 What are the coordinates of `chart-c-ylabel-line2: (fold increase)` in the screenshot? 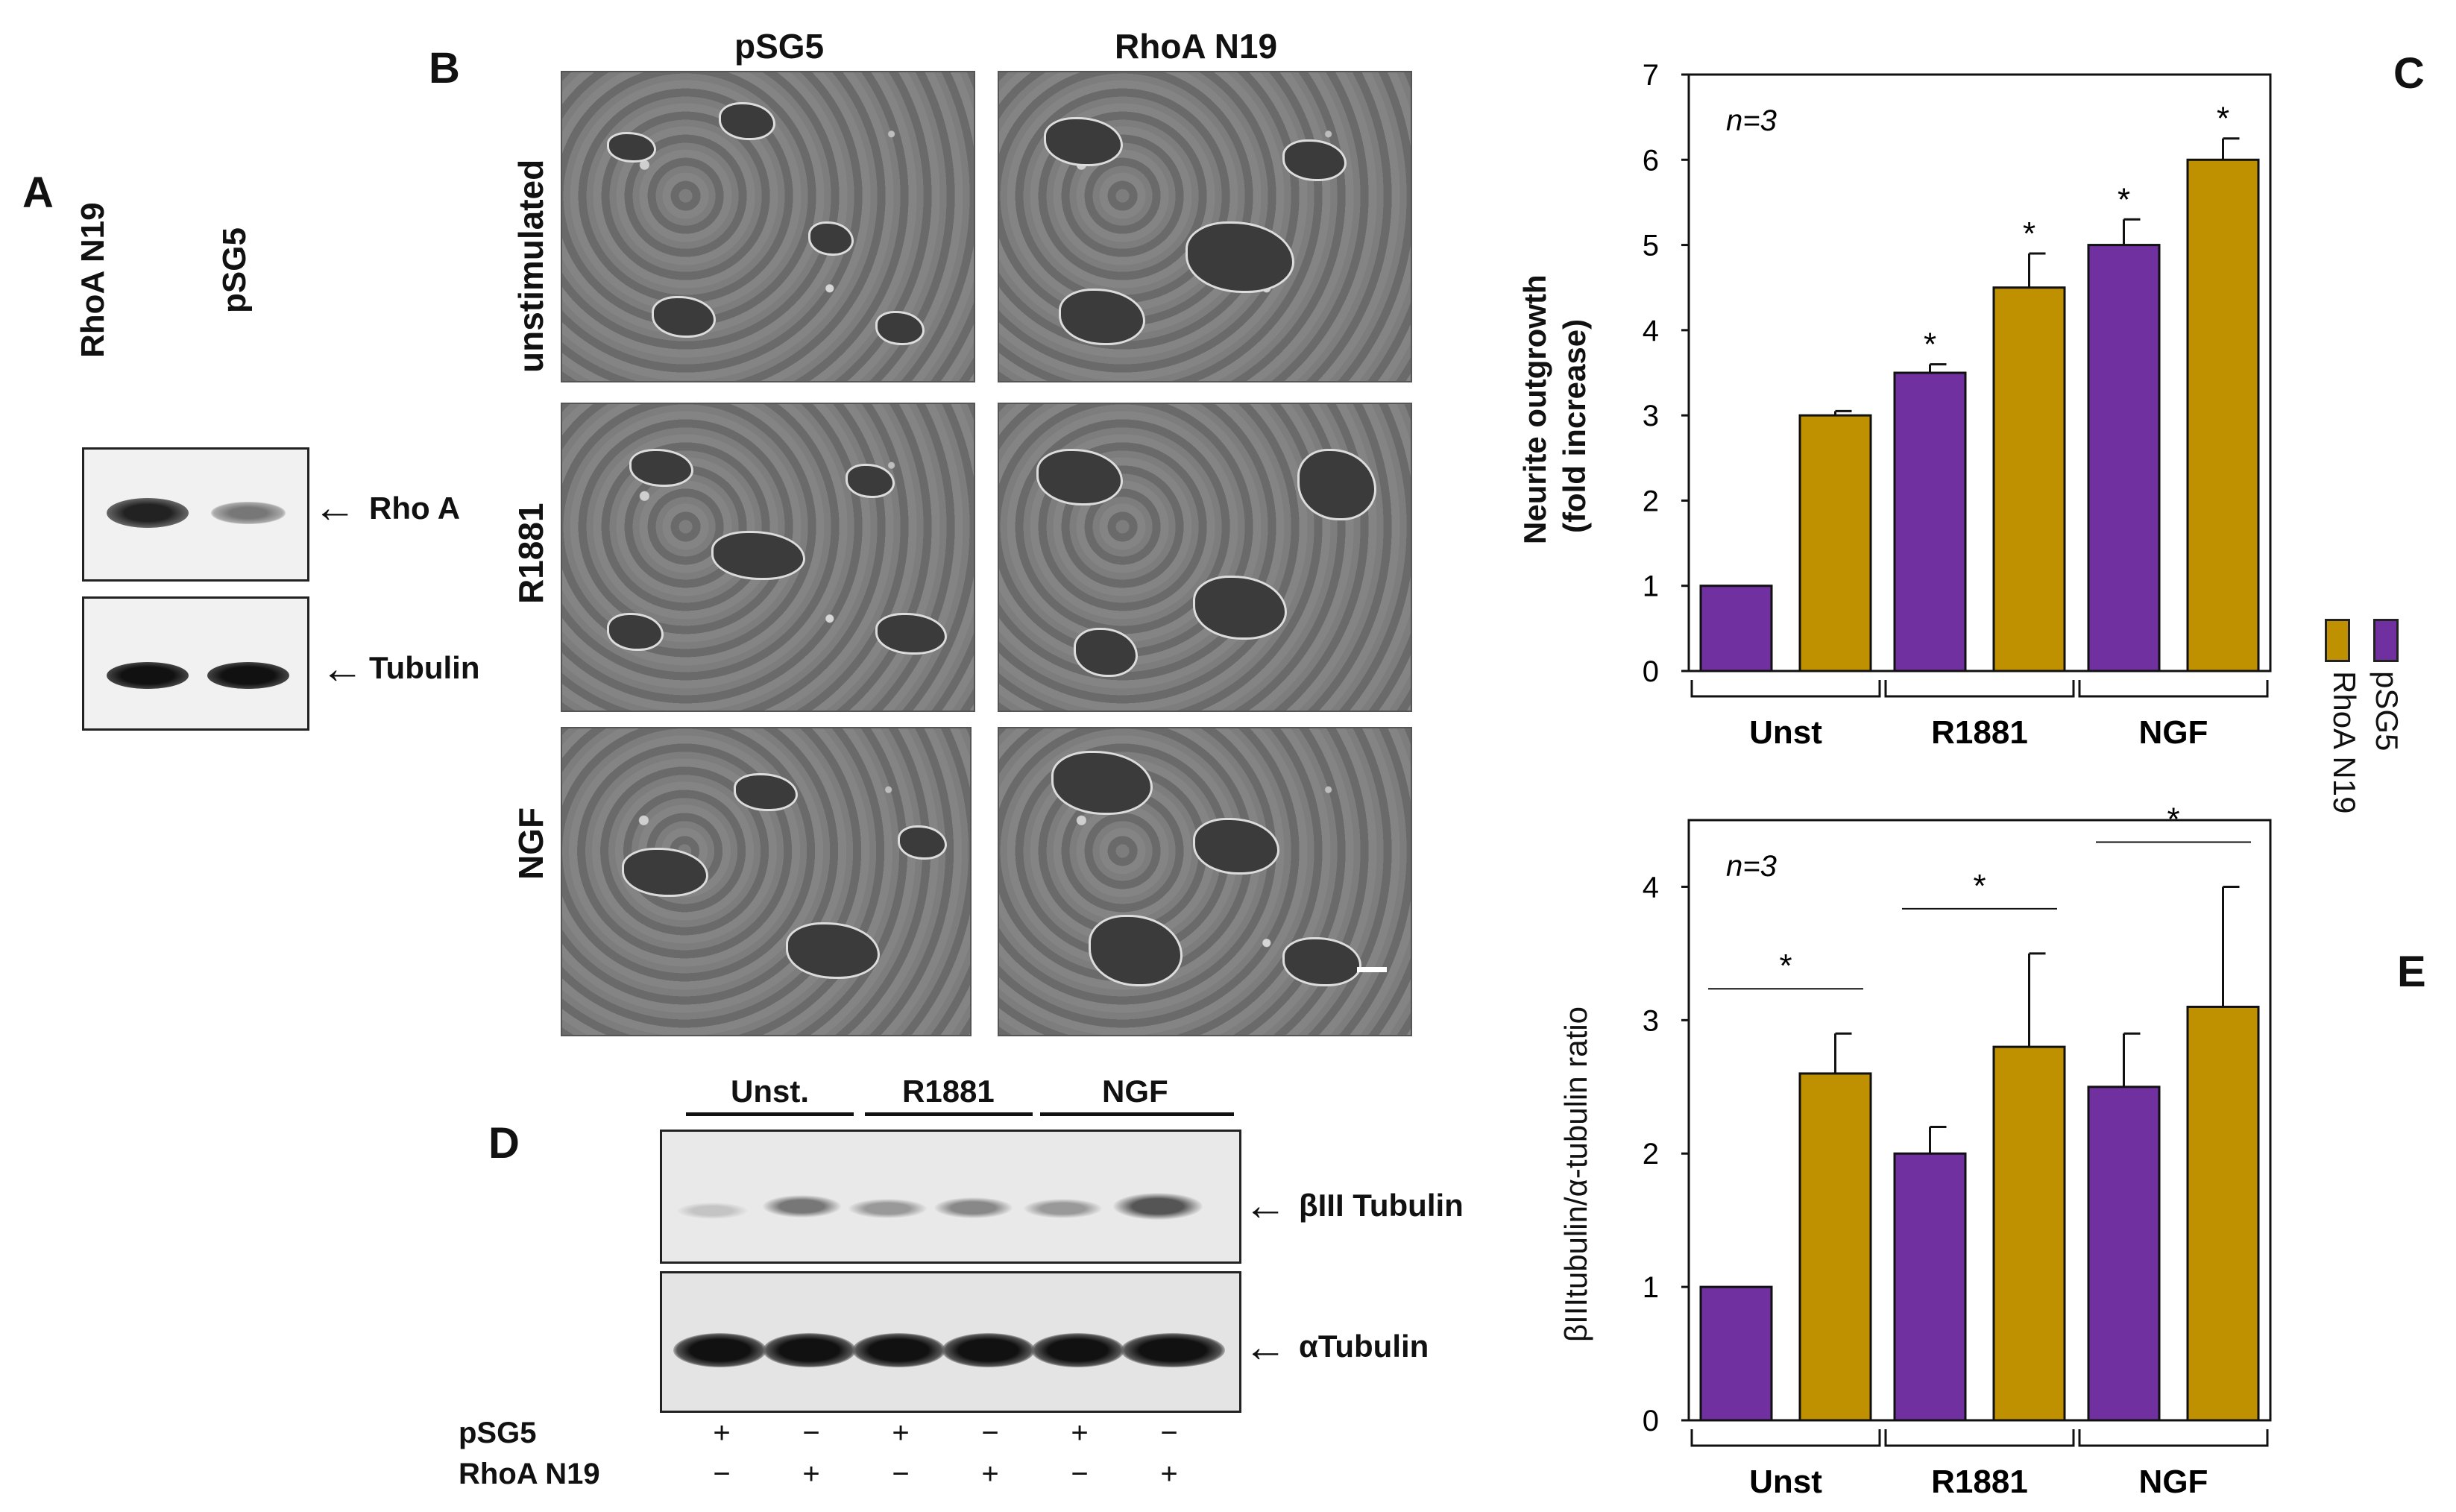 It's located at (1575, 425).